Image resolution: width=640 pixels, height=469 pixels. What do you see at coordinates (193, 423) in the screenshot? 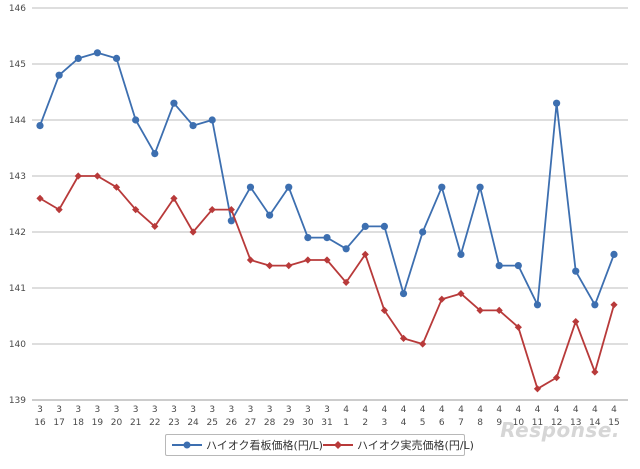
I see `x-tick-day-8: 24` at bounding box center [193, 423].